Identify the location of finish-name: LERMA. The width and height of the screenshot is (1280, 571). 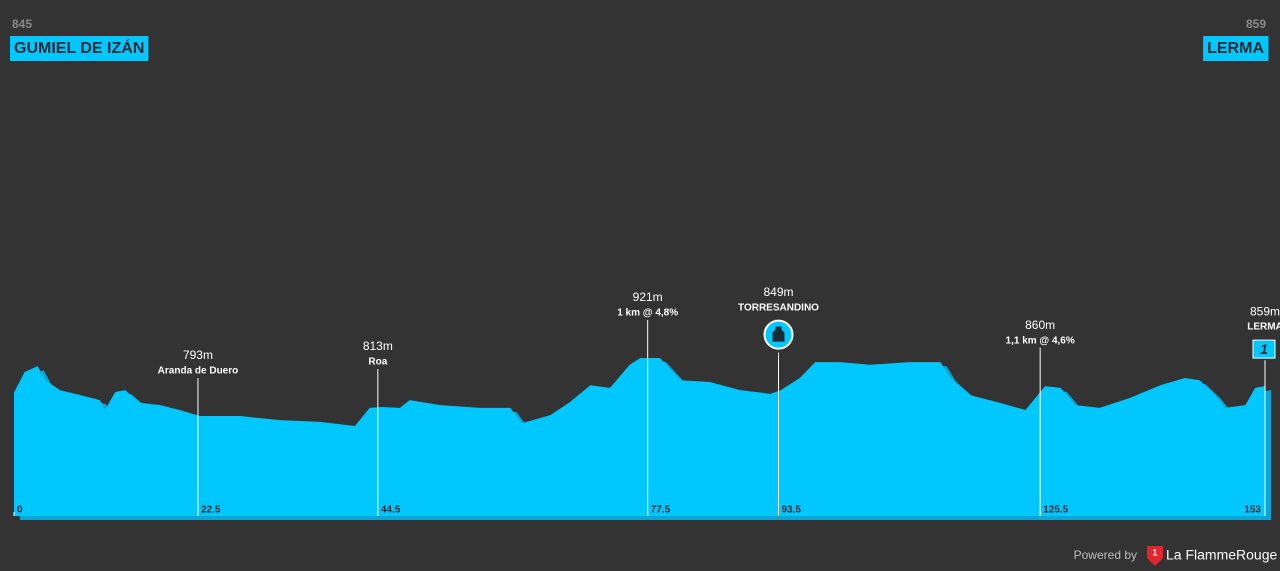
(1235, 48).